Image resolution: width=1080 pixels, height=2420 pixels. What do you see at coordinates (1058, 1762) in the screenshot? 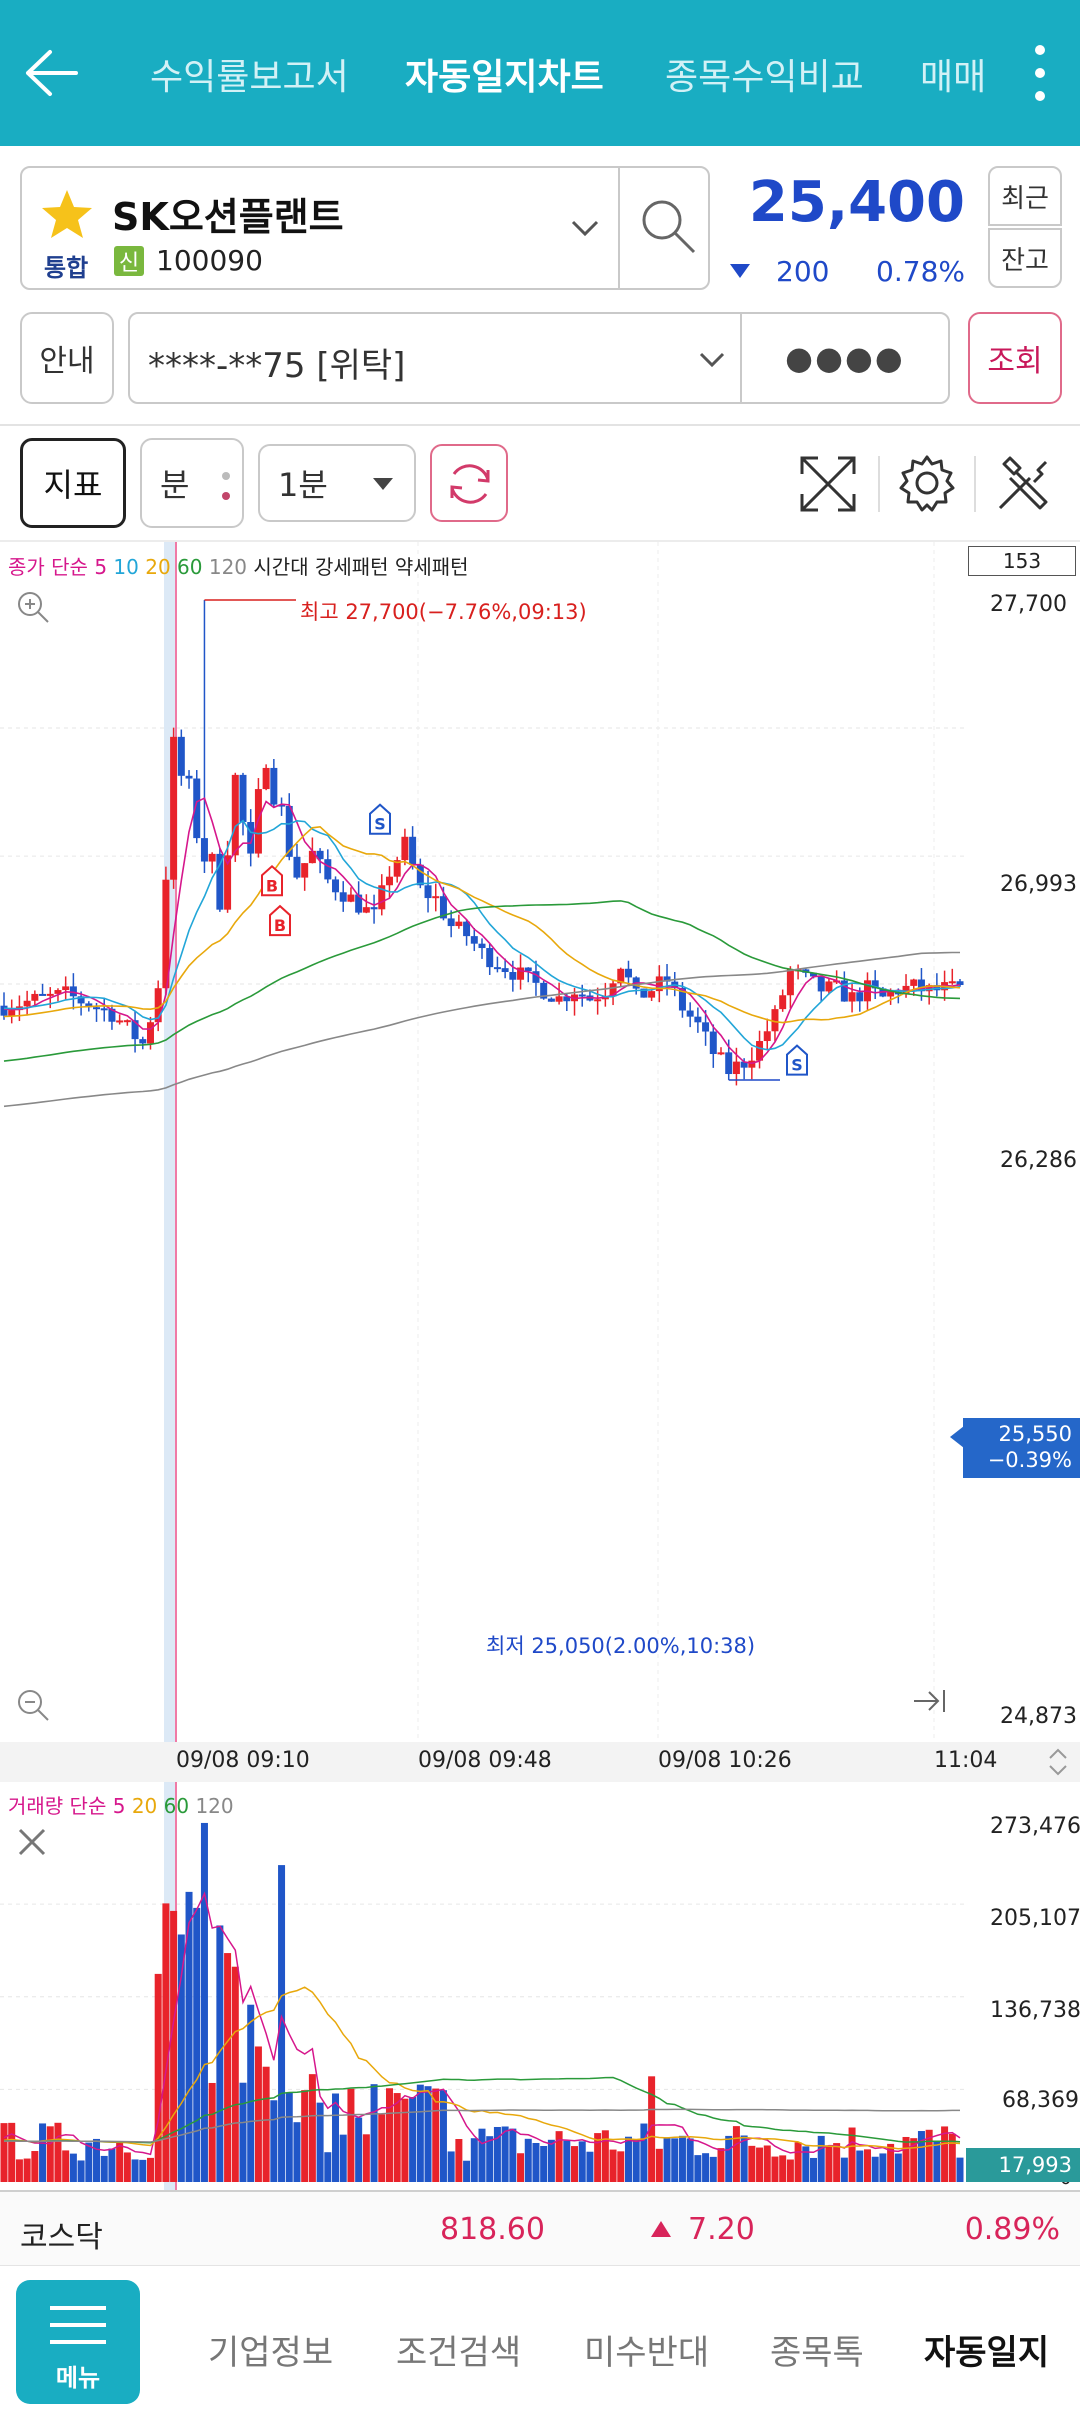
I see `resize-handle-icon` at bounding box center [1058, 1762].